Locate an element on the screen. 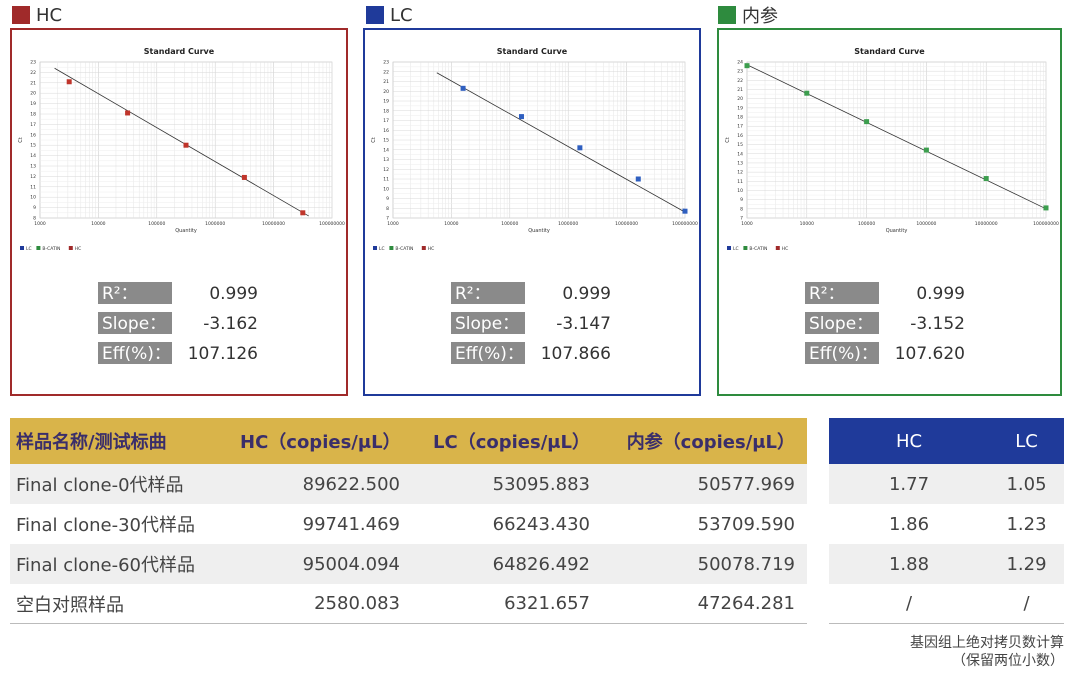 Image resolution: width=1080 pixels, height=675 pixels. ratio-lc: 1.29 is located at coordinates (1026, 564).